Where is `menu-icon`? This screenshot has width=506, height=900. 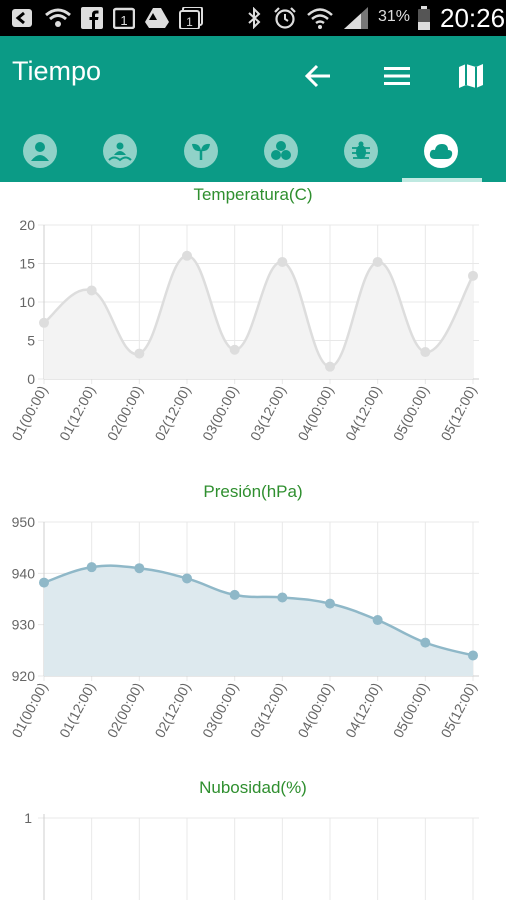 menu-icon is located at coordinates (397, 76).